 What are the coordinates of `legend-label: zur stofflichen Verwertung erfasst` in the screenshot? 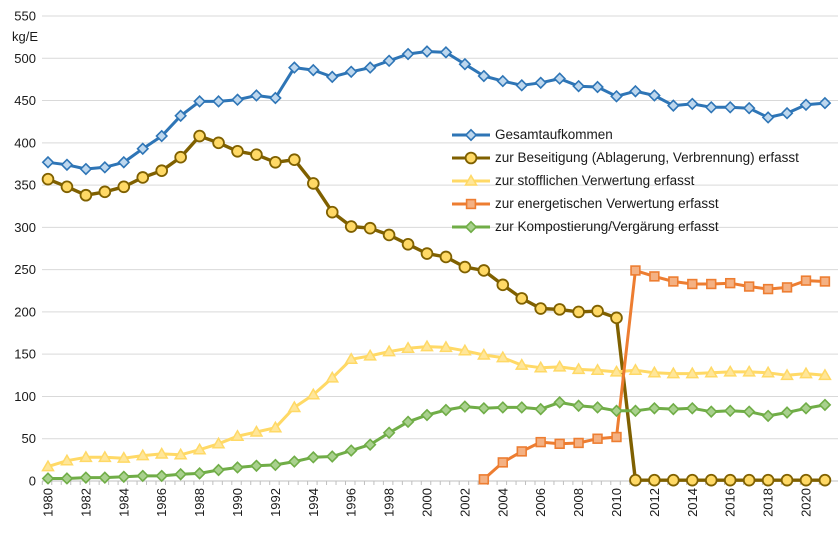 It's located at (595, 180).